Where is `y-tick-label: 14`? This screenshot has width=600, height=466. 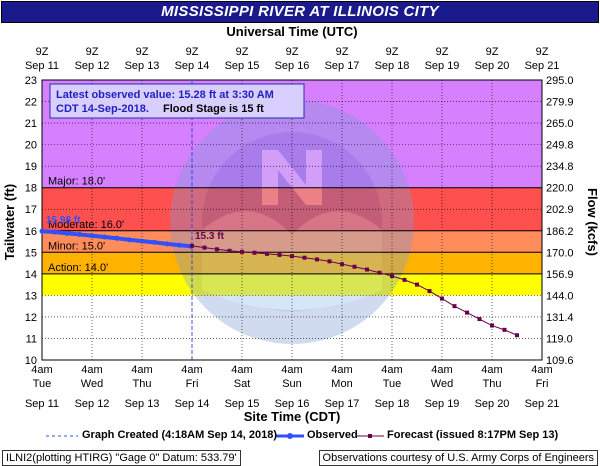
y-tick-label: 14 is located at coordinates (31, 275).